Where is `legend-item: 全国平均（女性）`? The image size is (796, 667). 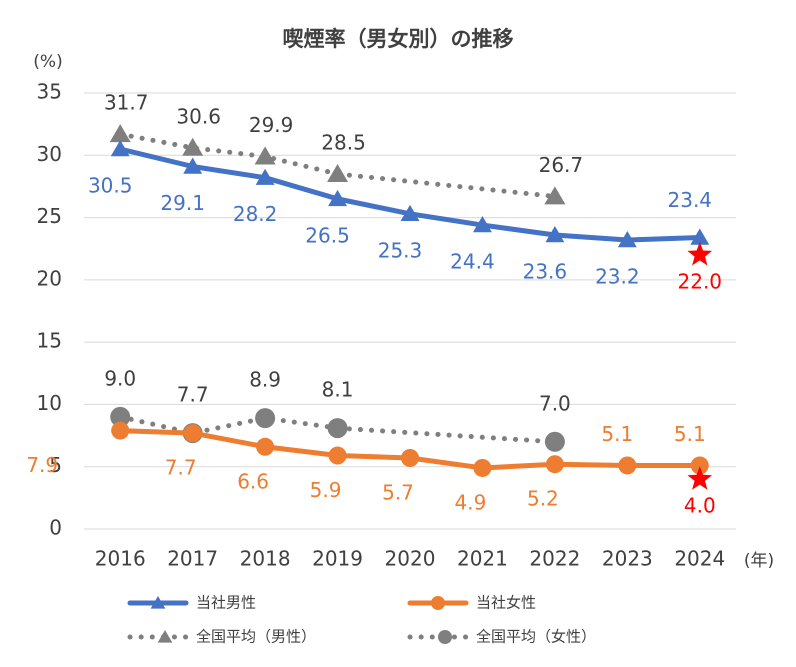
legend-item: 全国平均（女性） is located at coordinates (501, 637).